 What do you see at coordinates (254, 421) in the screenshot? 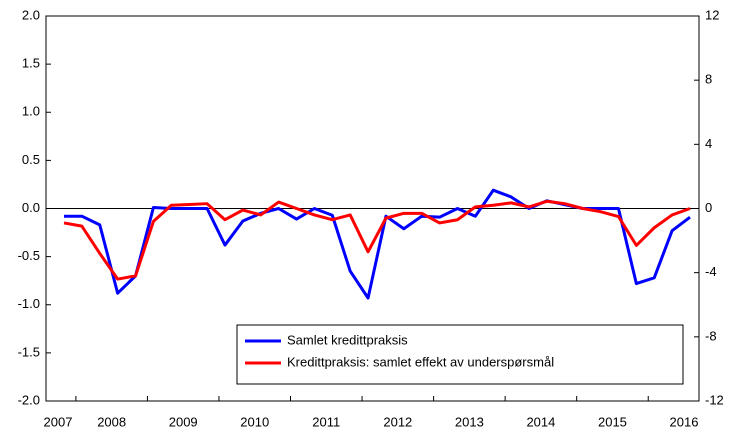
I see `x-tick-label: 2010` at bounding box center [254, 421].